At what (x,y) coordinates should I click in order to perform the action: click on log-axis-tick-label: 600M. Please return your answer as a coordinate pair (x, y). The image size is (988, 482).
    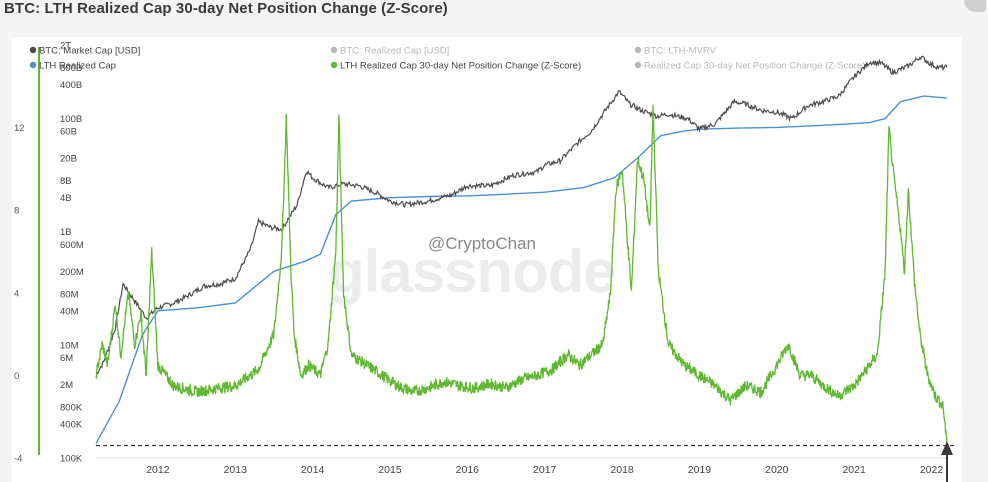
    Looking at the image, I should click on (72, 245).